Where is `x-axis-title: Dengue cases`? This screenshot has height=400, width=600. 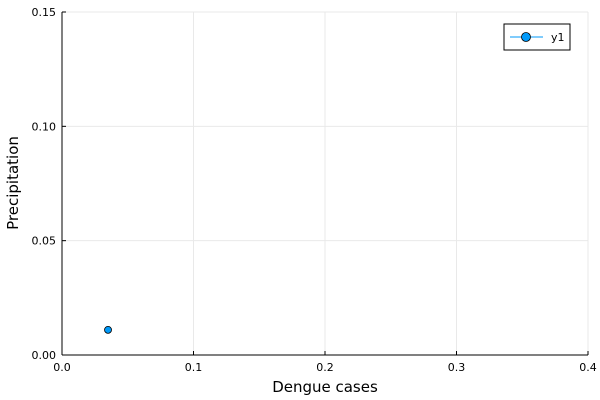
x-axis-title: Dengue cases is located at coordinates (325, 387).